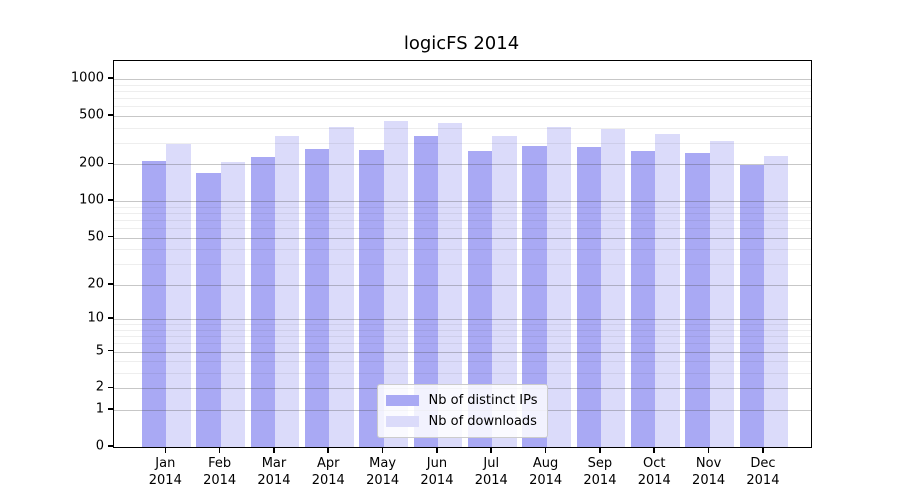 The width and height of the screenshot is (900, 500). I want to click on y-tick-label-500: 500, so click(91, 115).